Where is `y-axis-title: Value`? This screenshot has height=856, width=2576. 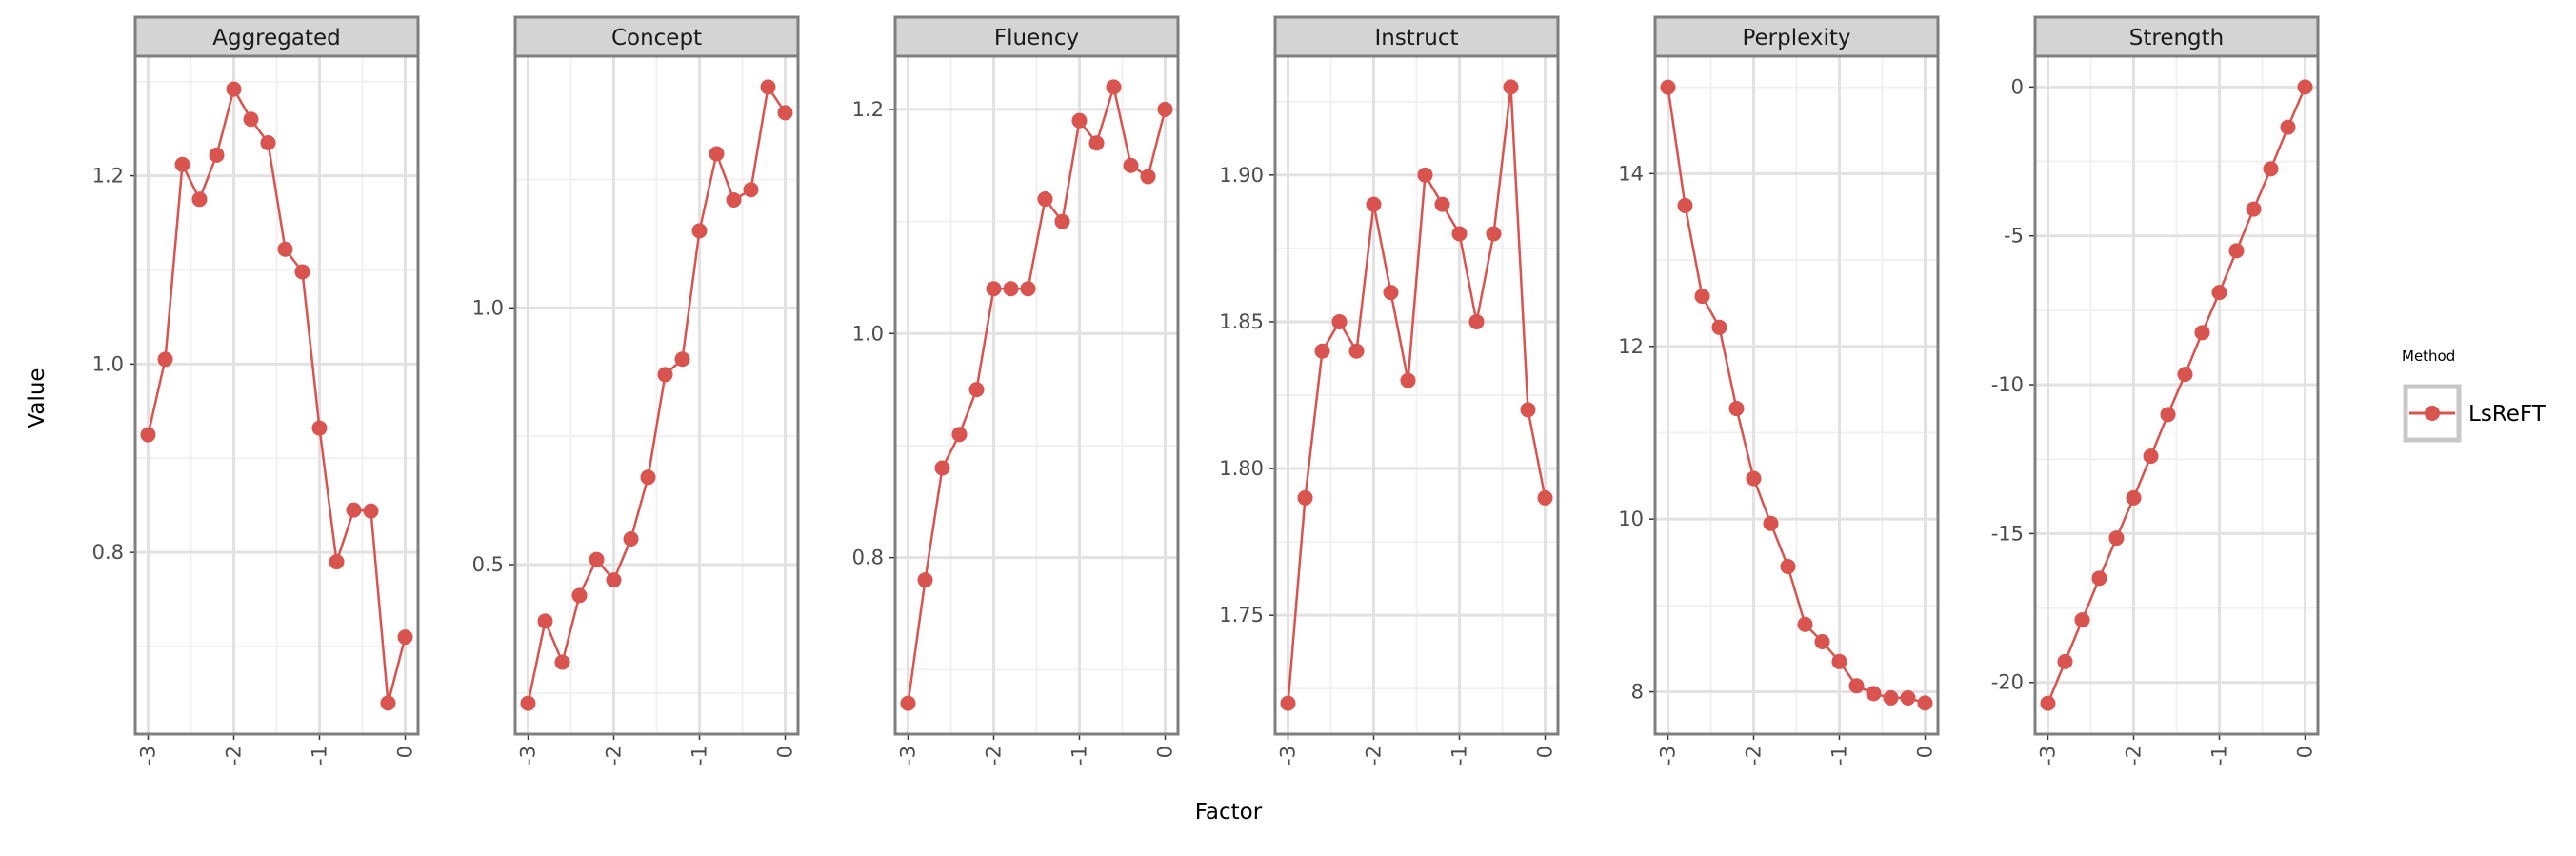 y-axis-title: Value is located at coordinates (38, 398).